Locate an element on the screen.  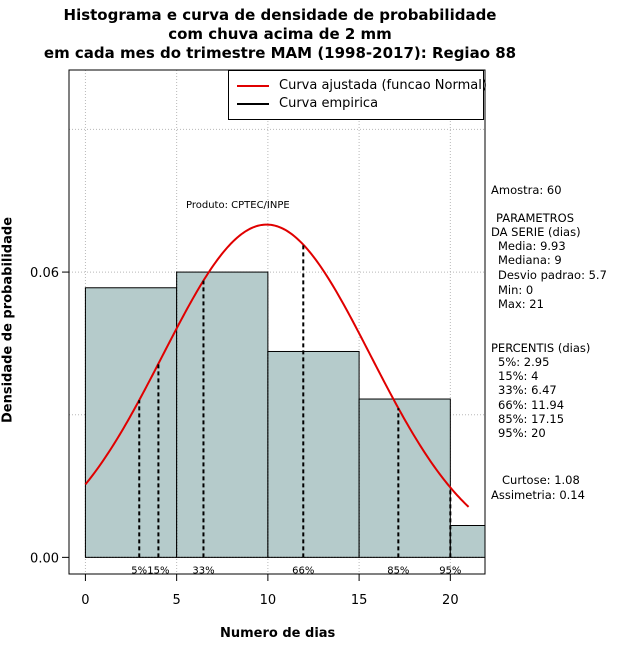
percentile-label-5: 95% is located at coordinates (450, 570).